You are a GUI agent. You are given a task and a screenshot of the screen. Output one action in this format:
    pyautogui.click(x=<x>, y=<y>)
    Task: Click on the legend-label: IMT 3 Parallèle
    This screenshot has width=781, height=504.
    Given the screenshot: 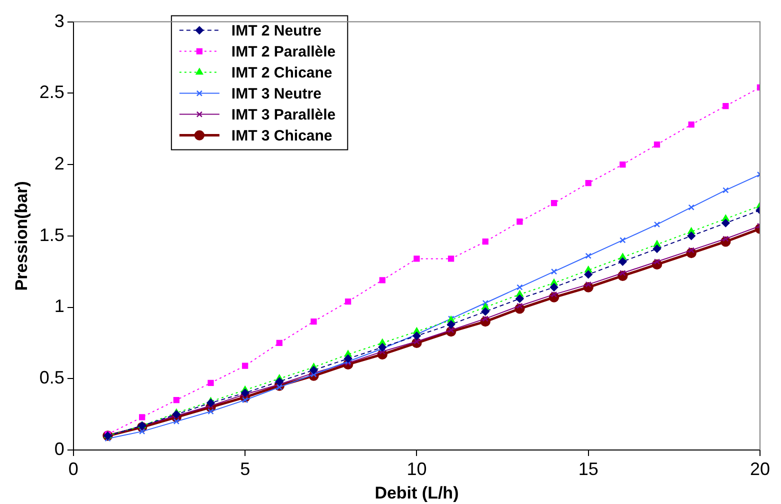 What is the action you would take?
    pyautogui.click(x=283, y=115)
    